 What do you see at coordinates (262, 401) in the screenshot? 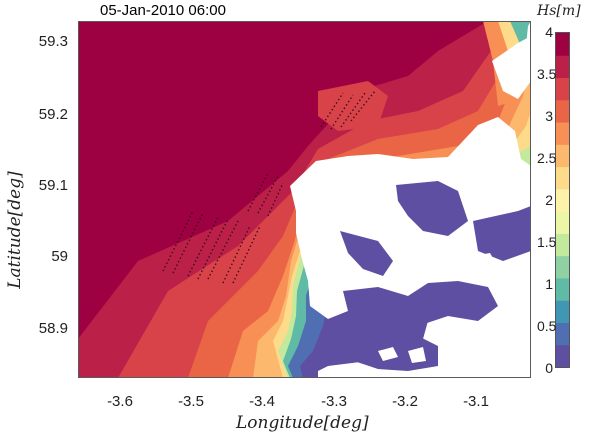
I see `x-tick-label: -3.4` at bounding box center [262, 401].